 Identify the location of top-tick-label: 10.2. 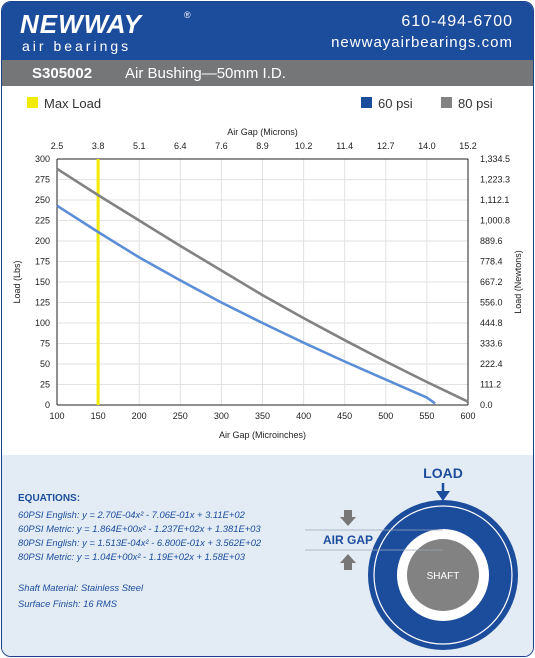
(304, 146).